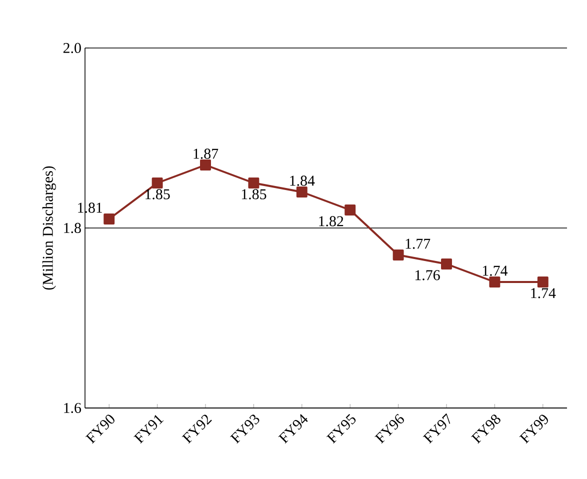 The width and height of the screenshot is (587, 479). What do you see at coordinates (418, 243) in the screenshot?
I see `data-label: 1.77` at bounding box center [418, 243].